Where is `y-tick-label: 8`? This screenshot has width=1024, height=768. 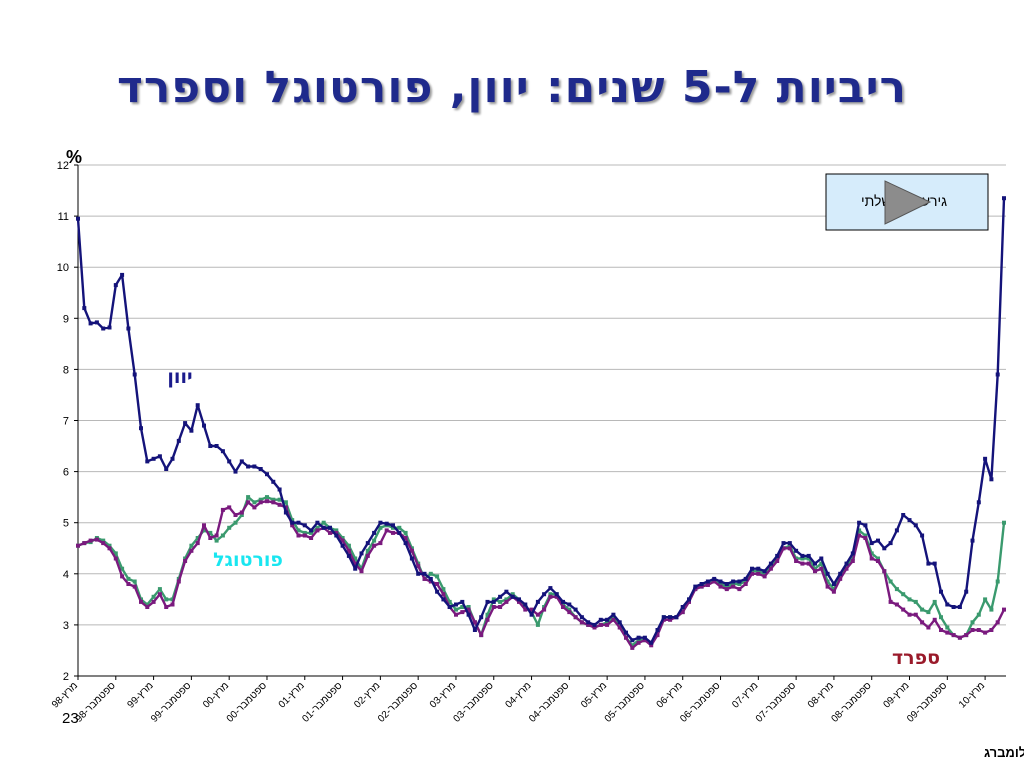
y-tick-label: 8 is located at coordinates (66, 370).